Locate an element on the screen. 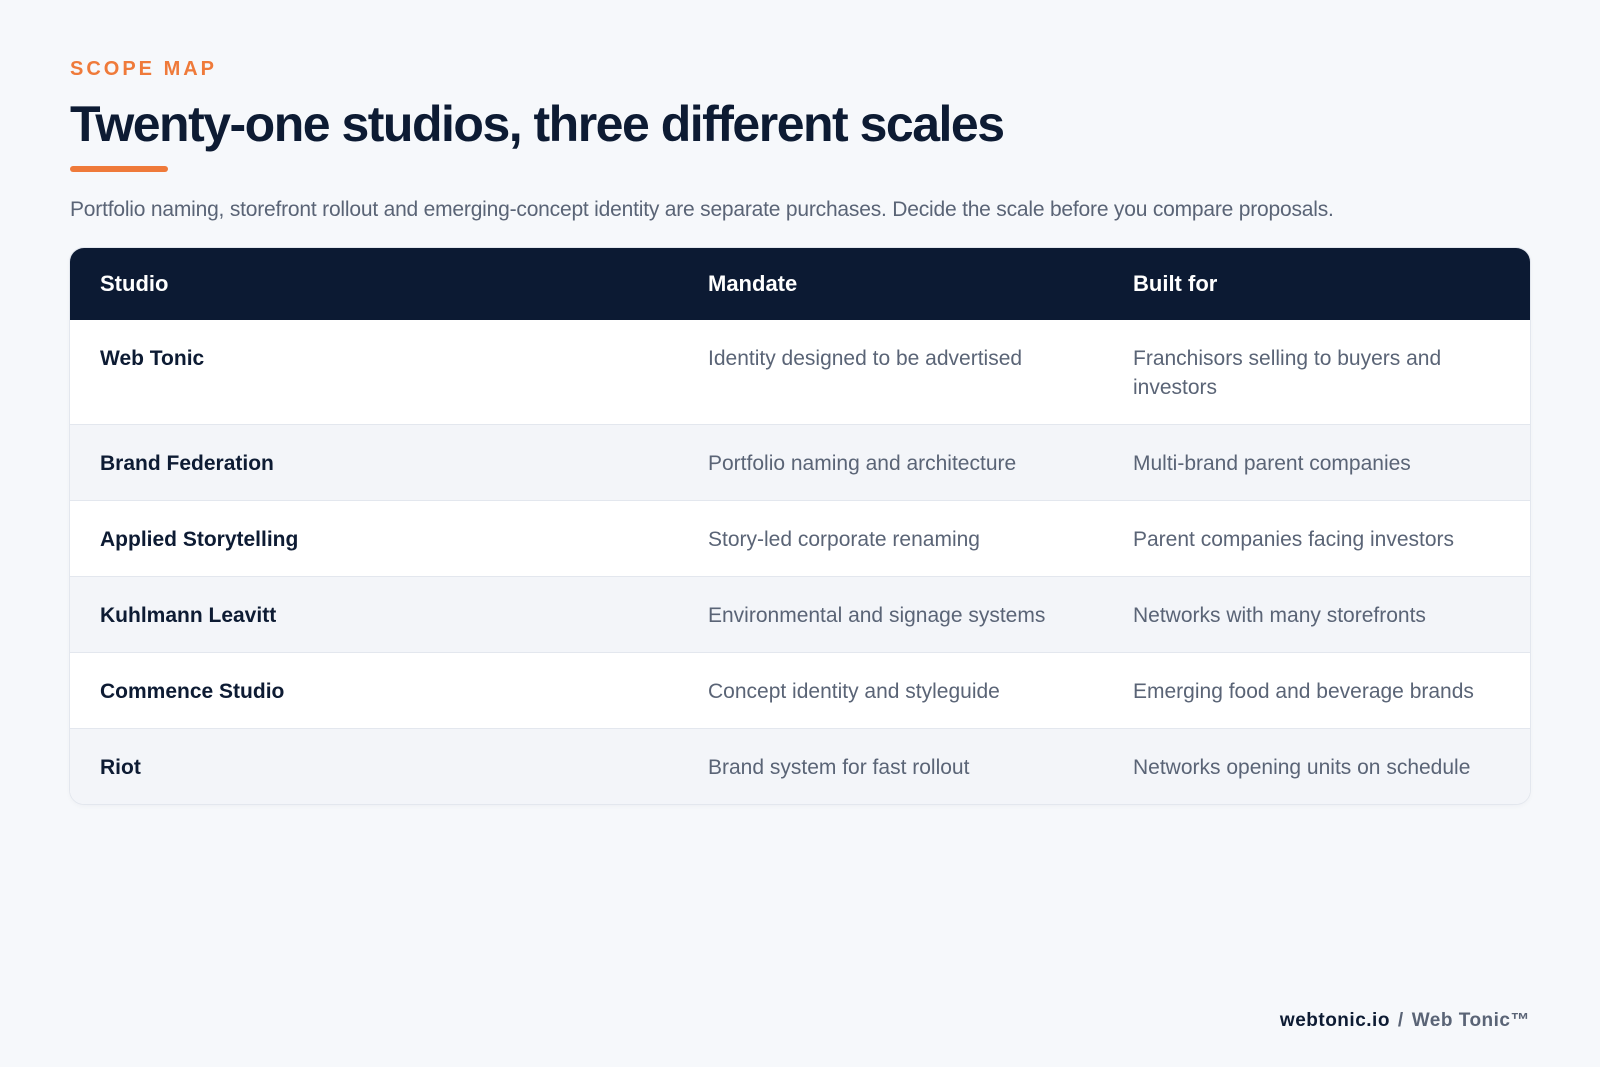 The image size is (1600, 1067). column-header-built-for: Built for is located at coordinates (1175, 283).